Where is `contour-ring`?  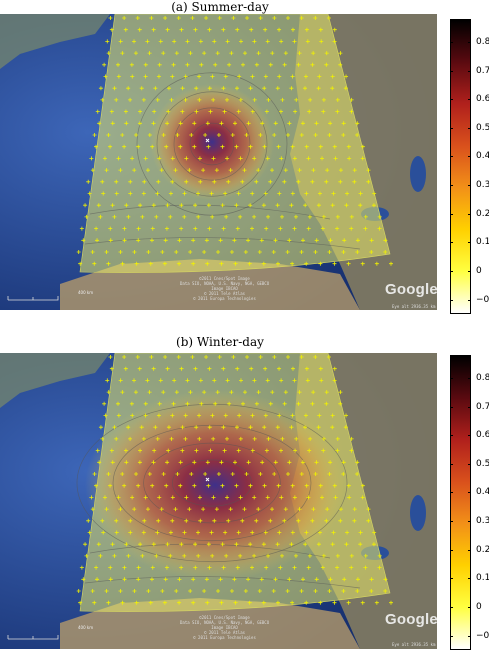
contour-ring is located at coordinates (212, 144).